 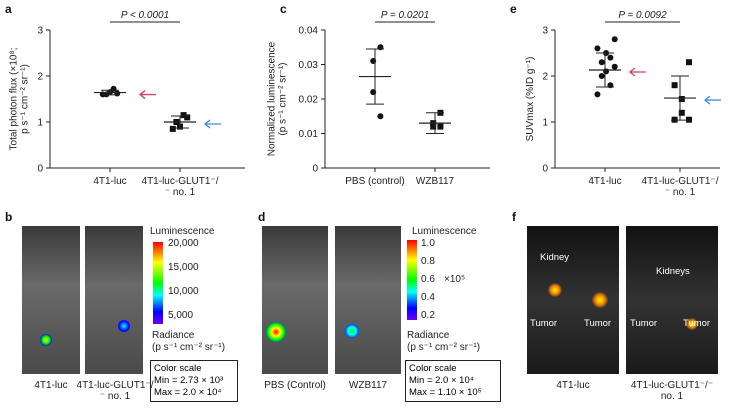 I want to click on y-axis-label: Normalized luminescence, so click(x=272, y=98).